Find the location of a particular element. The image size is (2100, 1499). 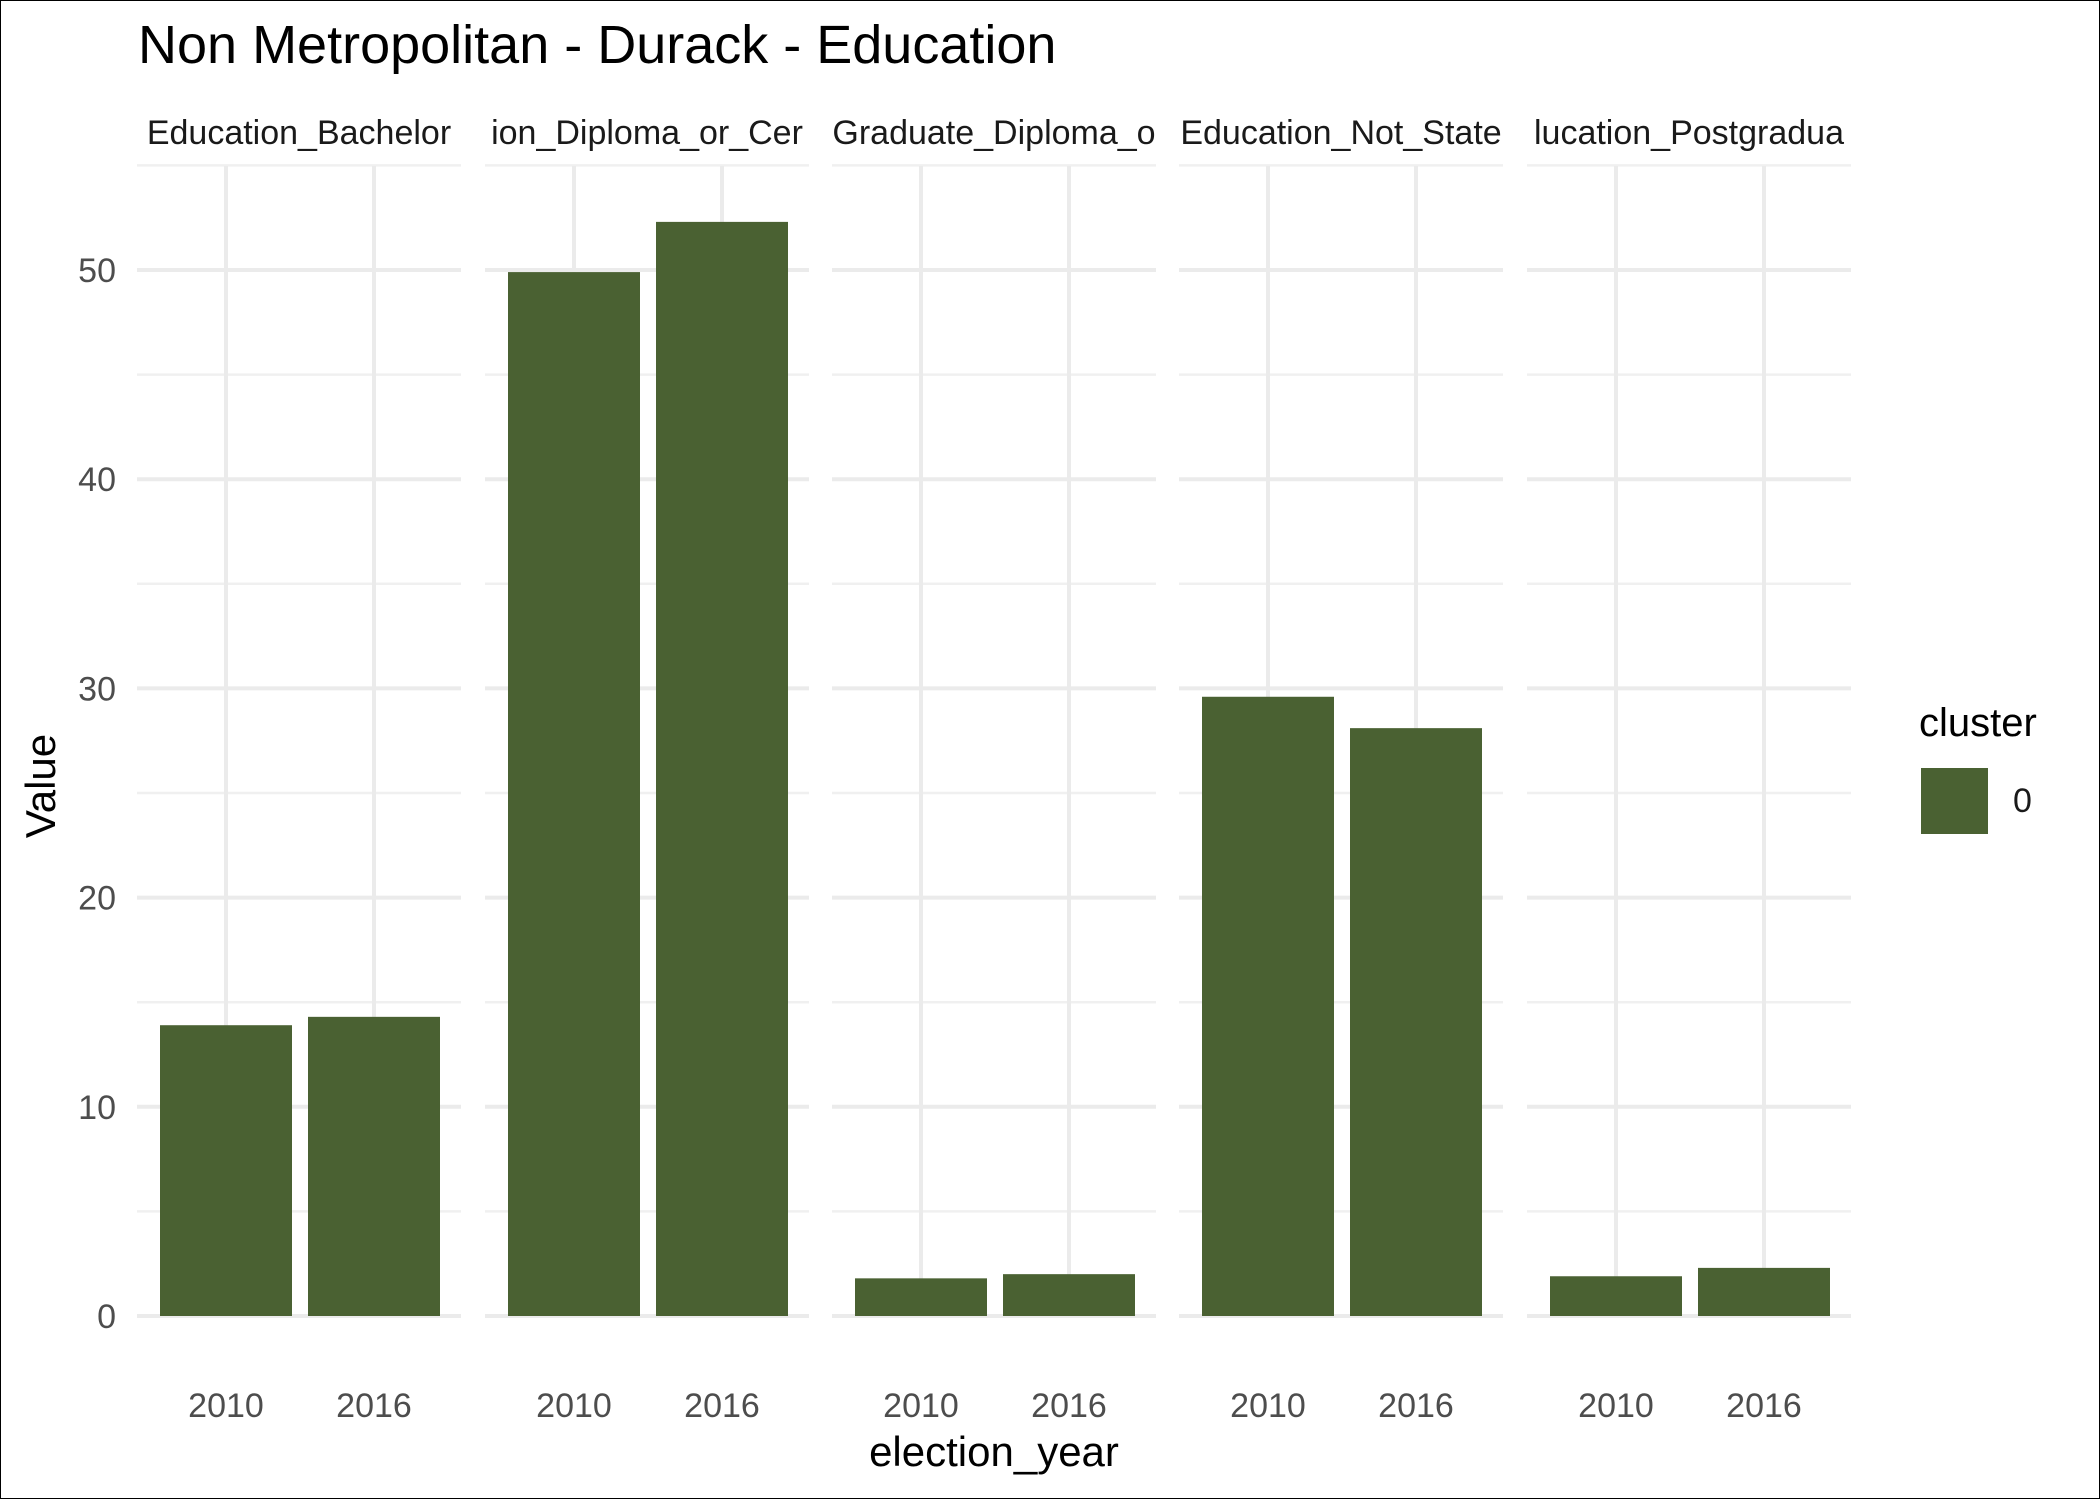

facet-panel-0: Education_Bachelor 2010 2016 is located at coordinates (299, 769).